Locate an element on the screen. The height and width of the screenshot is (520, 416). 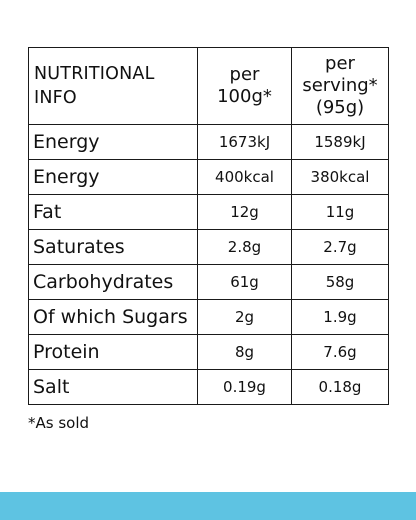
header-nutritional-info: NUTRITIONAL INFO is located at coordinates (113, 86).